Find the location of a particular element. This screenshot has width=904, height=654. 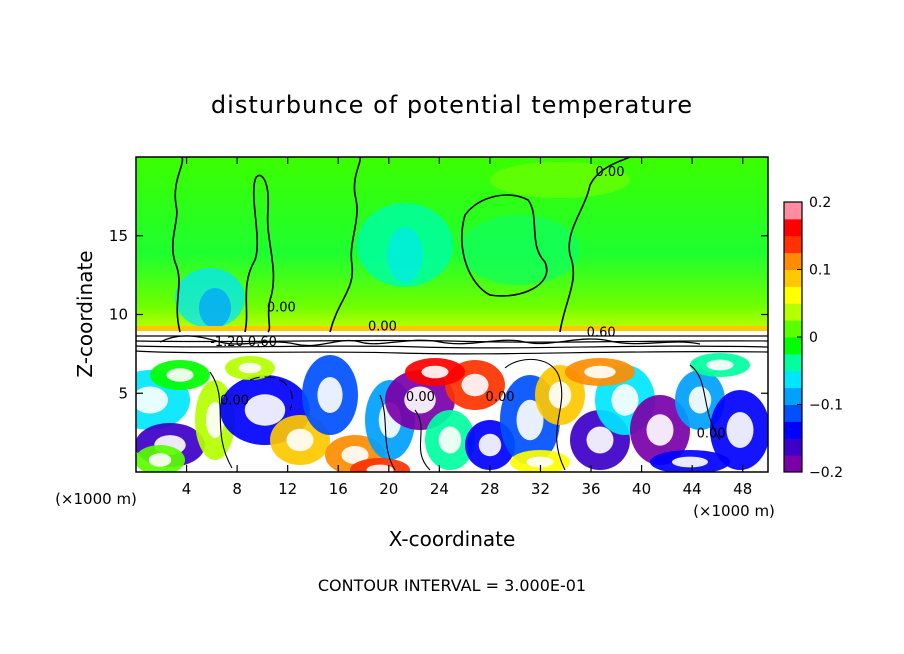

x-tick-label: 36 is located at coordinates (590, 489).